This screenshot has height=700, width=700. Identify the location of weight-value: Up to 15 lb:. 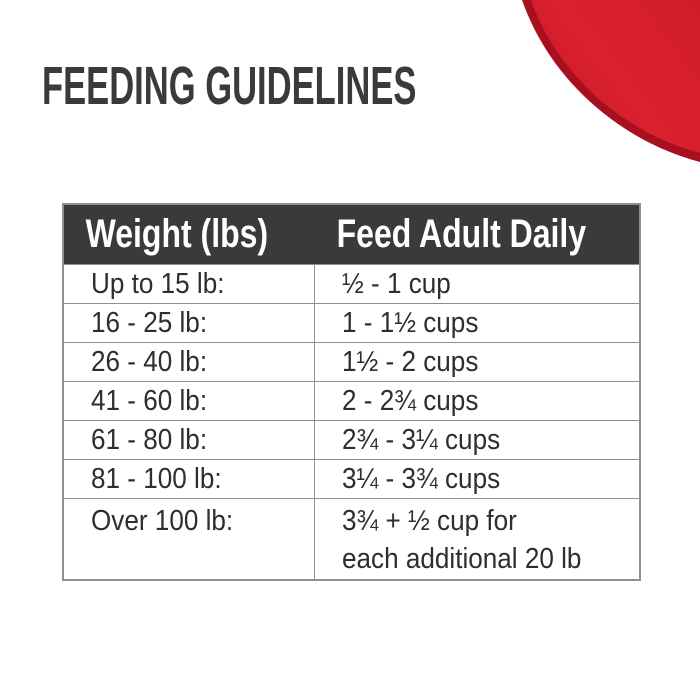
(158, 284).